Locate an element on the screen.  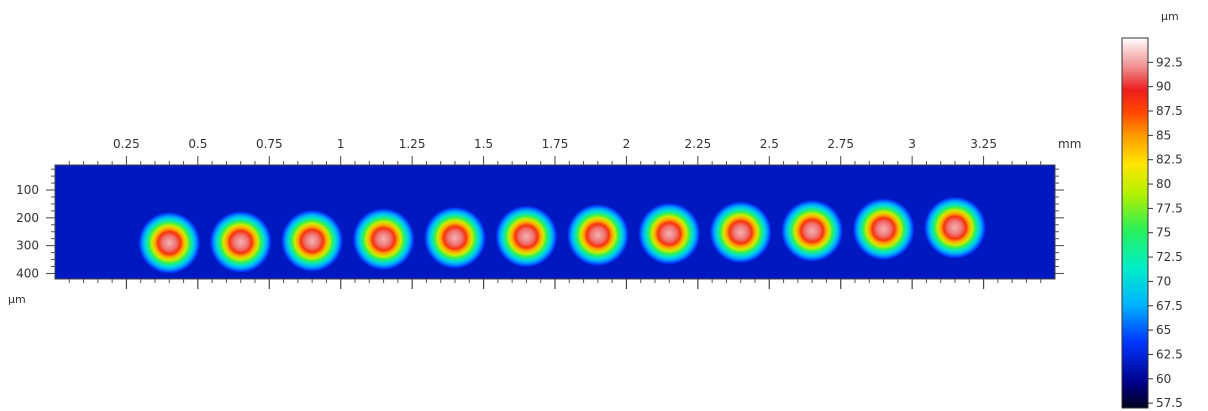
colorbar-tick-label: 67.5 is located at coordinates (1169, 306).